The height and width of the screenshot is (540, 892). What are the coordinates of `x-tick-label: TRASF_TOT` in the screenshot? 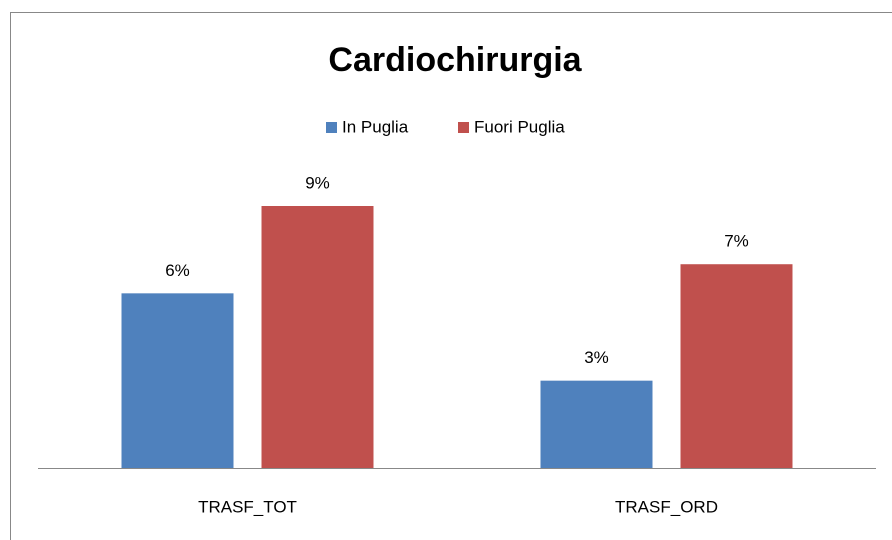 It's located at (247, 506).